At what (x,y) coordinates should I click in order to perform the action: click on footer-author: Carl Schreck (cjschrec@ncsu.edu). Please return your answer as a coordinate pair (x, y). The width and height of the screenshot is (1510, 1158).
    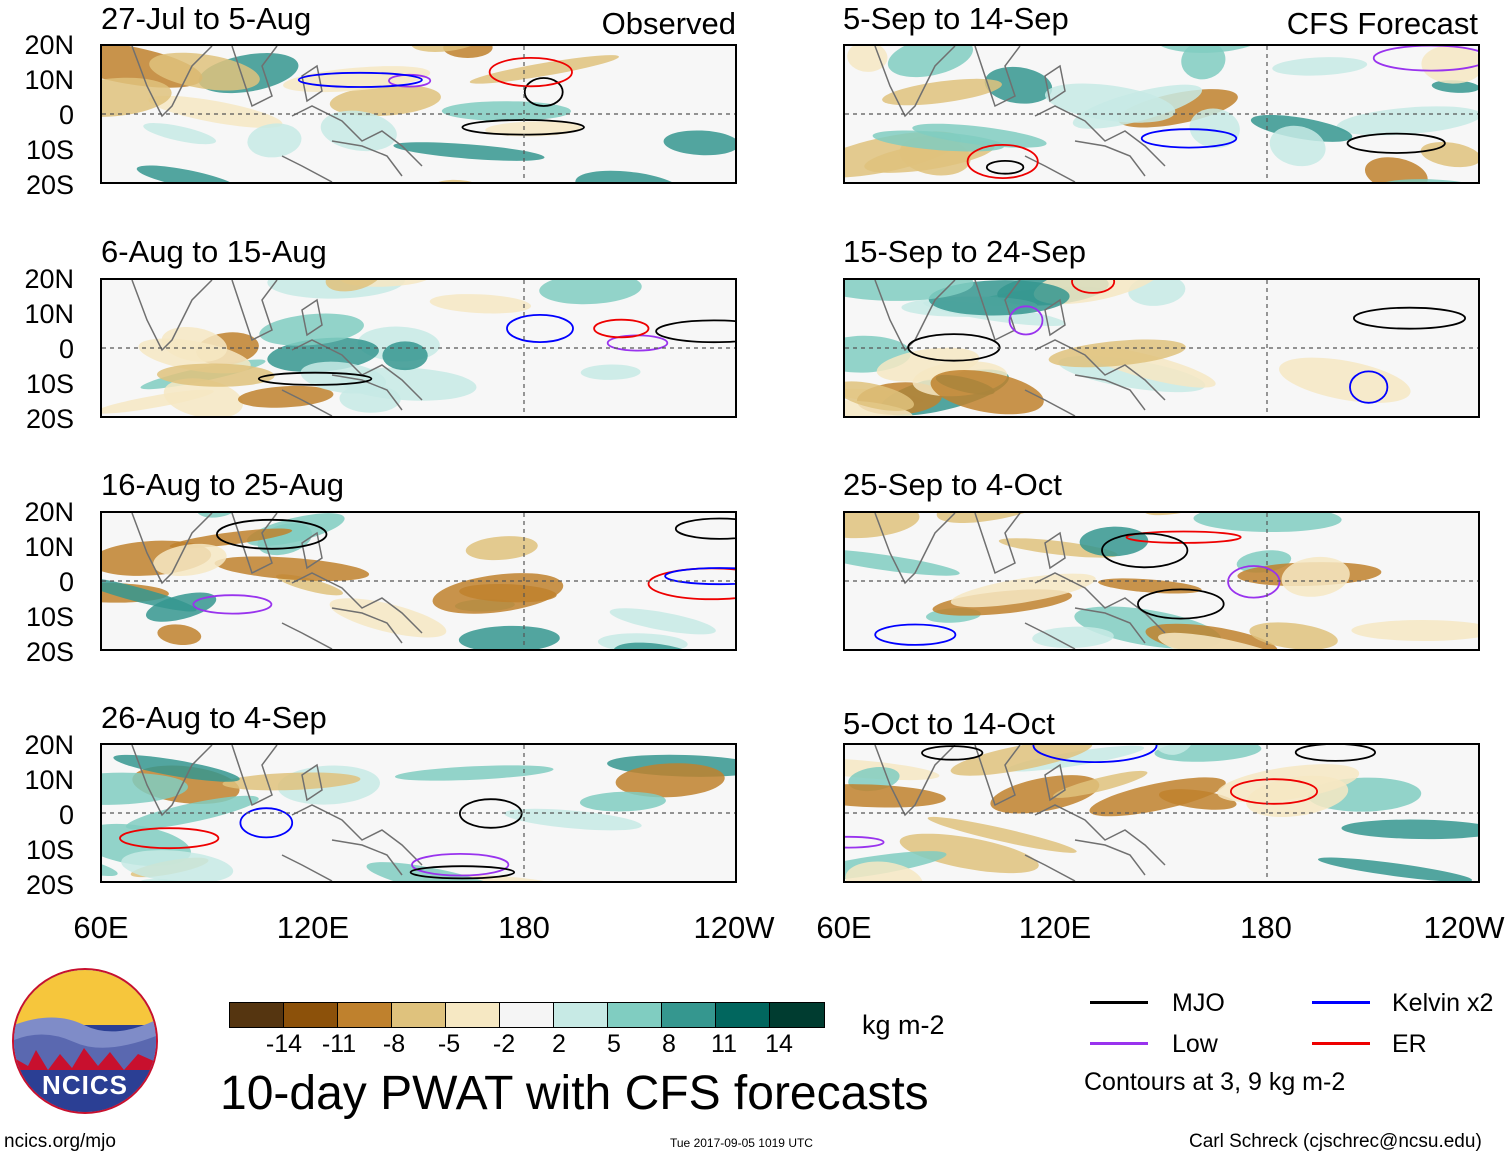
    Looking at the image, I should click on (1335, 1141).